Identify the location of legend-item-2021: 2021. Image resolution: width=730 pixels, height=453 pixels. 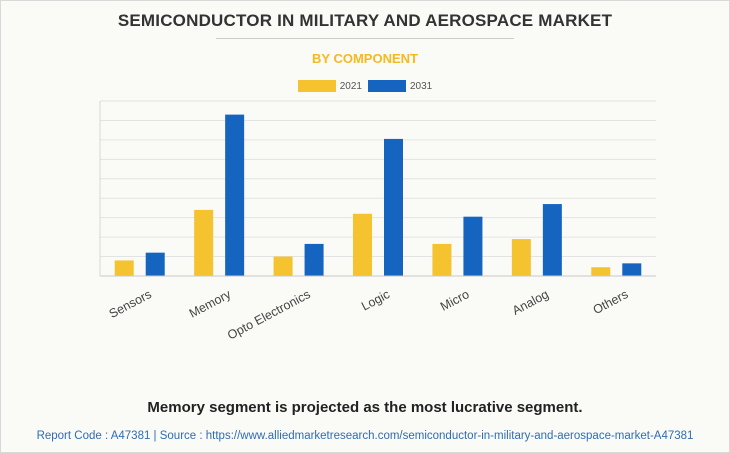
(329, 86).